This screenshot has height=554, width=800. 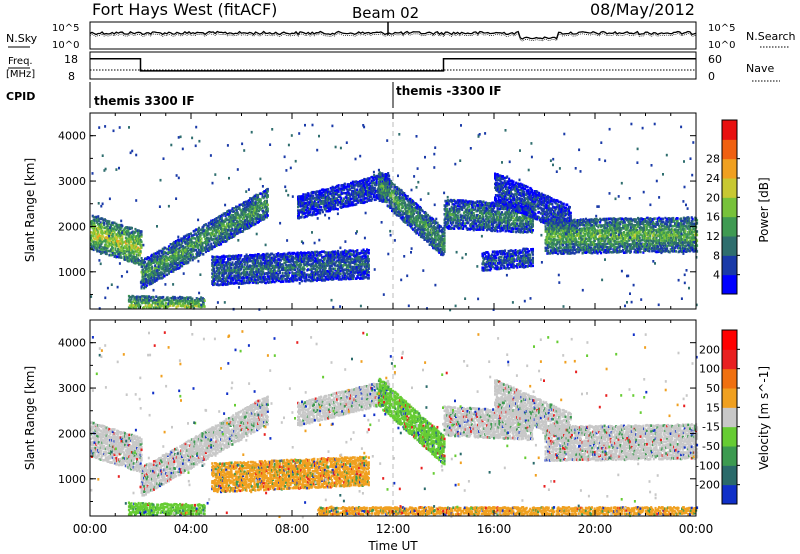 I want to click on freq-label-1: Freq., so click(x=20, y=61).